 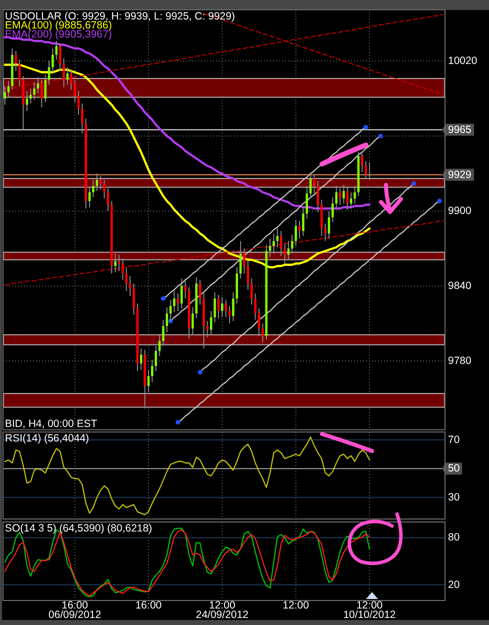 What do you see at coordinates (460, 174) in the screenshot?
I see `ref-line-label: 9929` at bounding box center [460, 174].